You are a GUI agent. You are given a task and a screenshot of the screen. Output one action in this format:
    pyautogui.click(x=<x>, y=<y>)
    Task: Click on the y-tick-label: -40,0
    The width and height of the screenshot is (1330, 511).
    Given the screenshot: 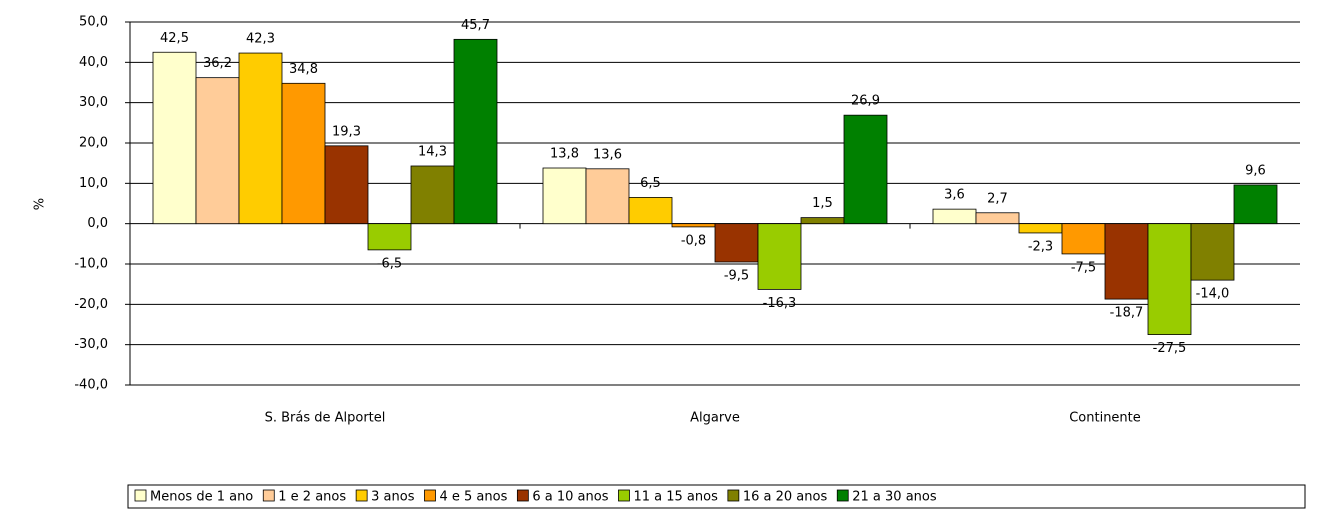 What is the action you would take?
    pyautogui.click(x=91, y=385)
    